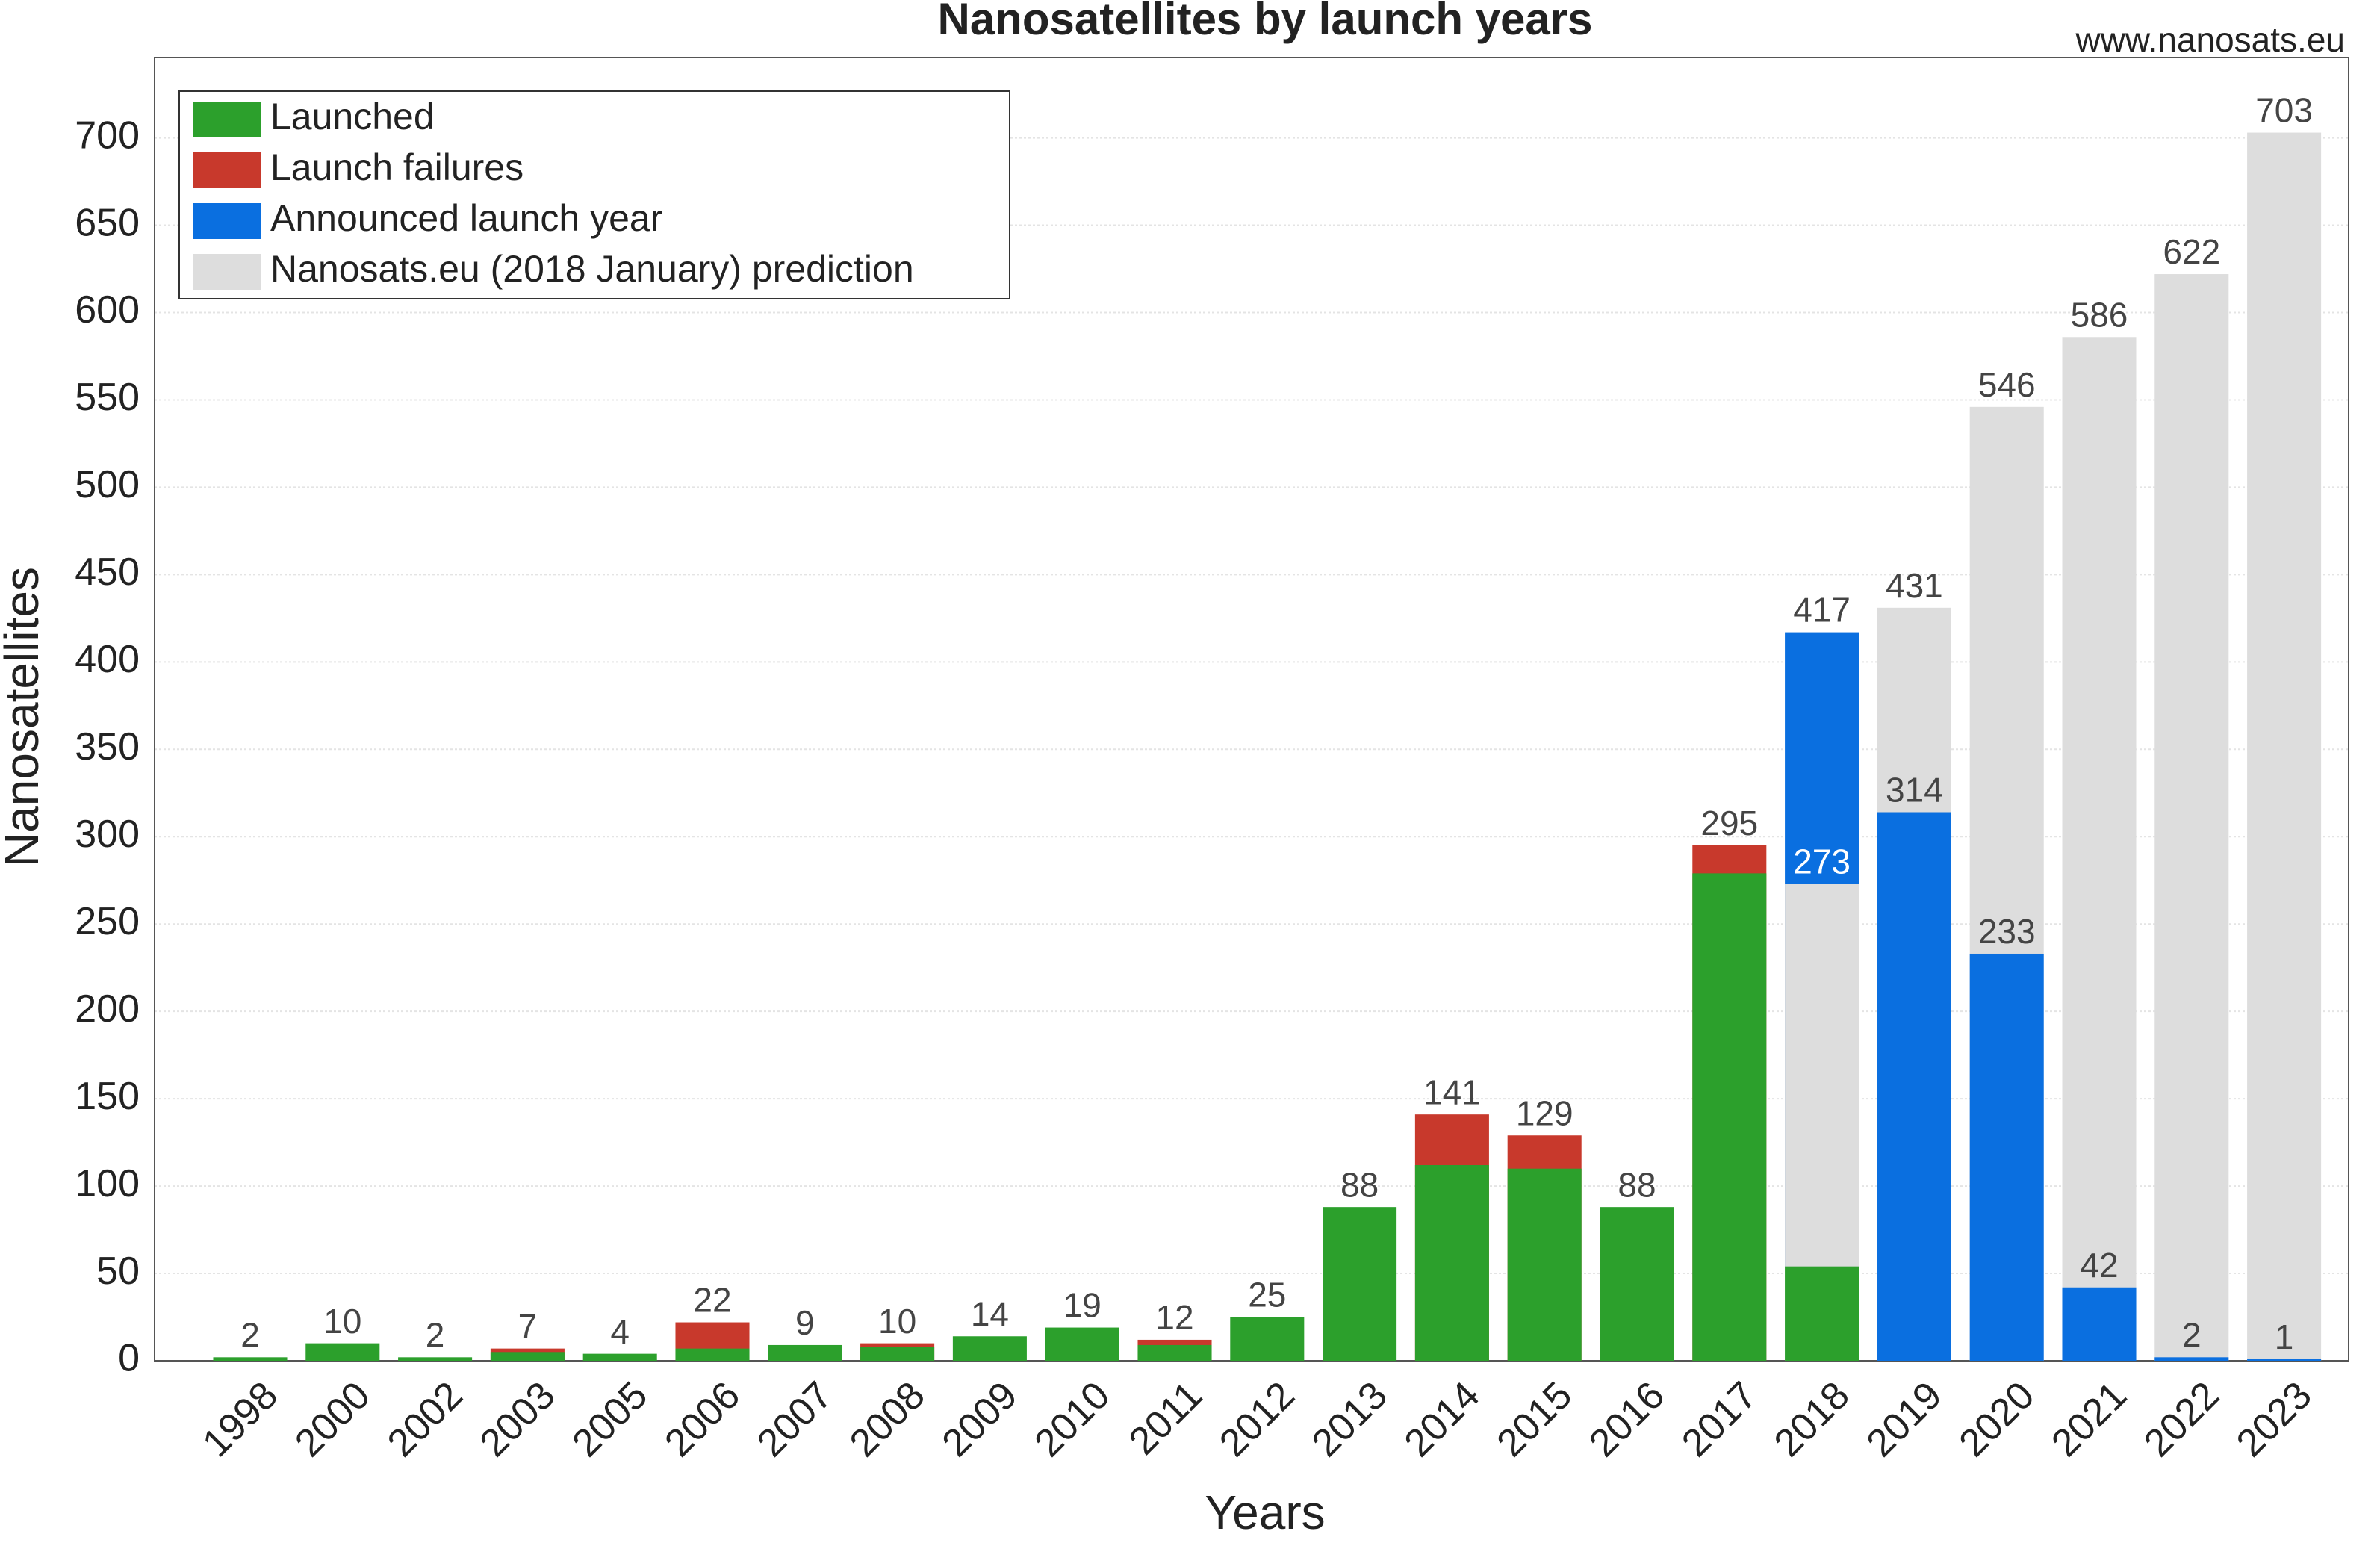 The height and width of the screenshot is (1543, 2380). What do you see at coordinates (107, 1096) in the screenshot?
I see `y-tick-label: 150` at bounding box center [107, 1096].